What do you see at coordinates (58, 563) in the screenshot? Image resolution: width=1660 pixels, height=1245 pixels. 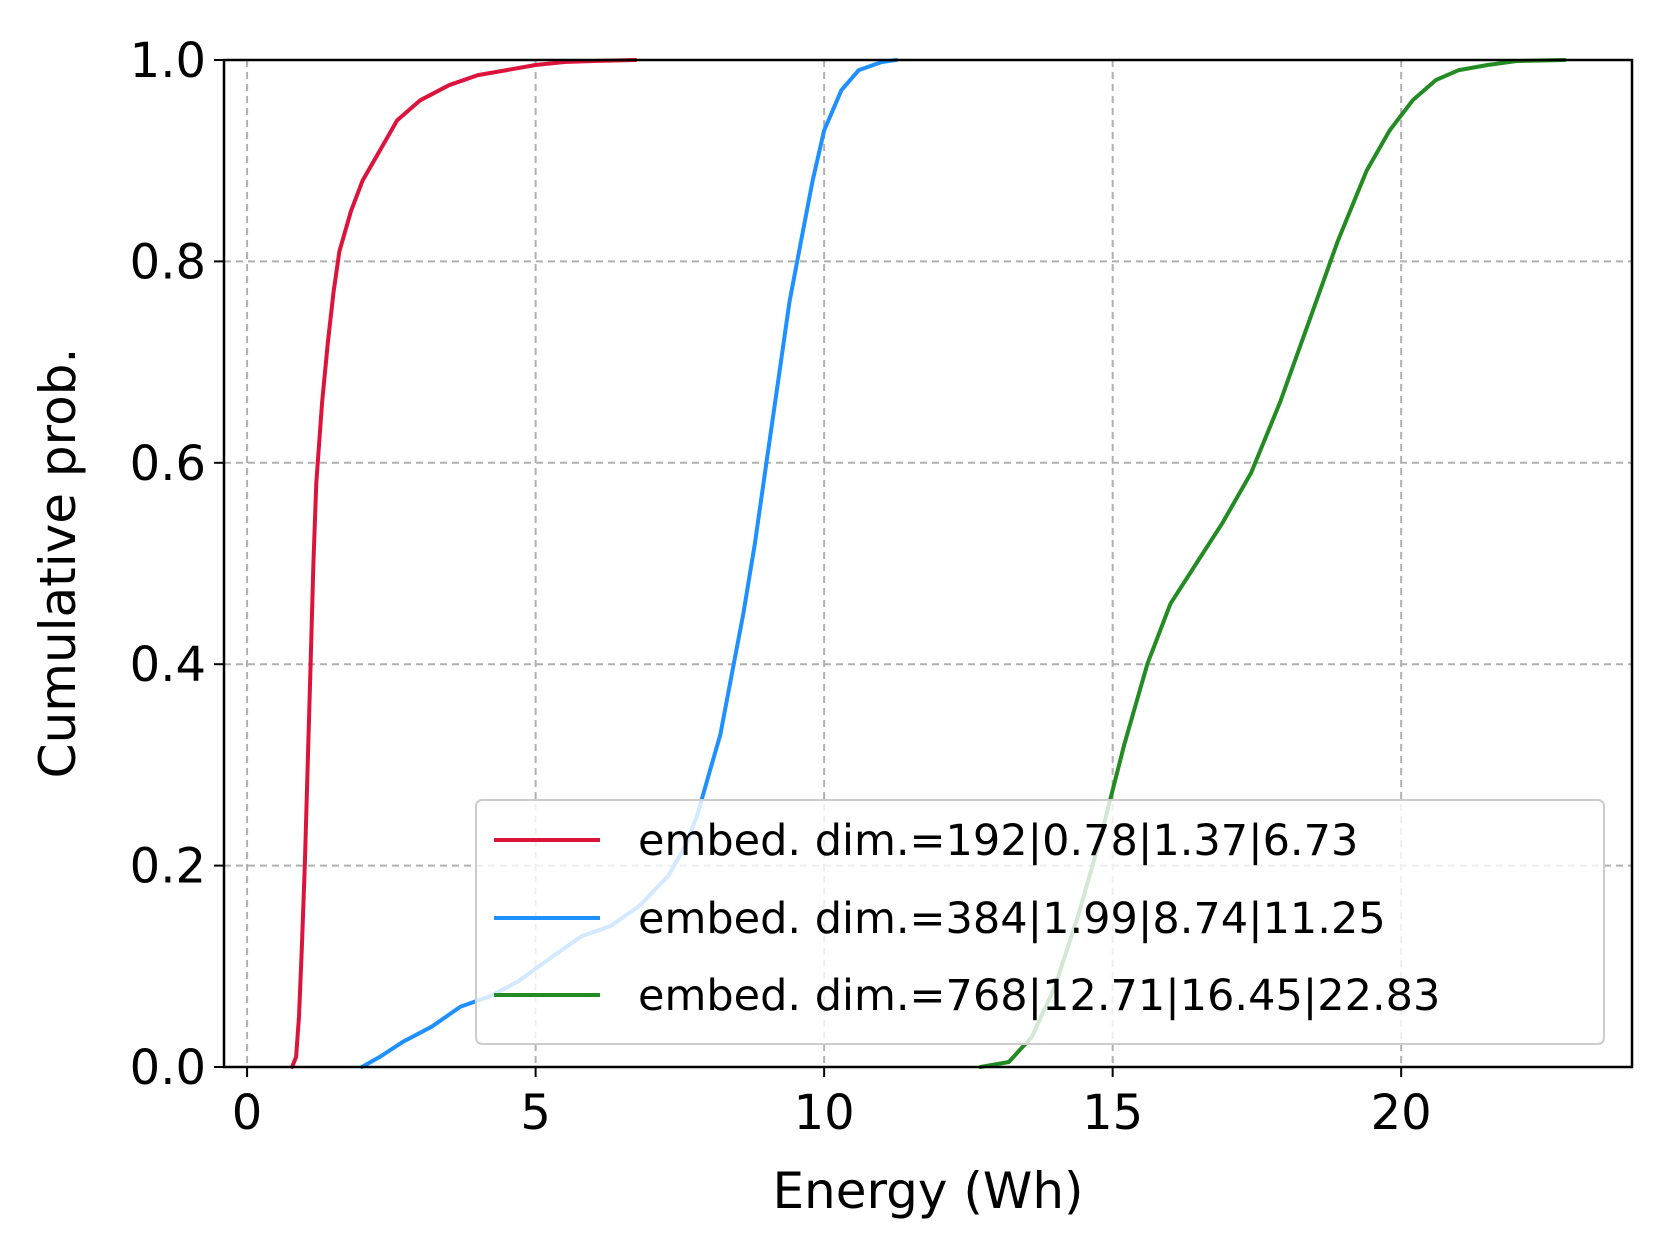 I see `y-axis-label: Cumulative prob.` at bounding box center [58, 563].